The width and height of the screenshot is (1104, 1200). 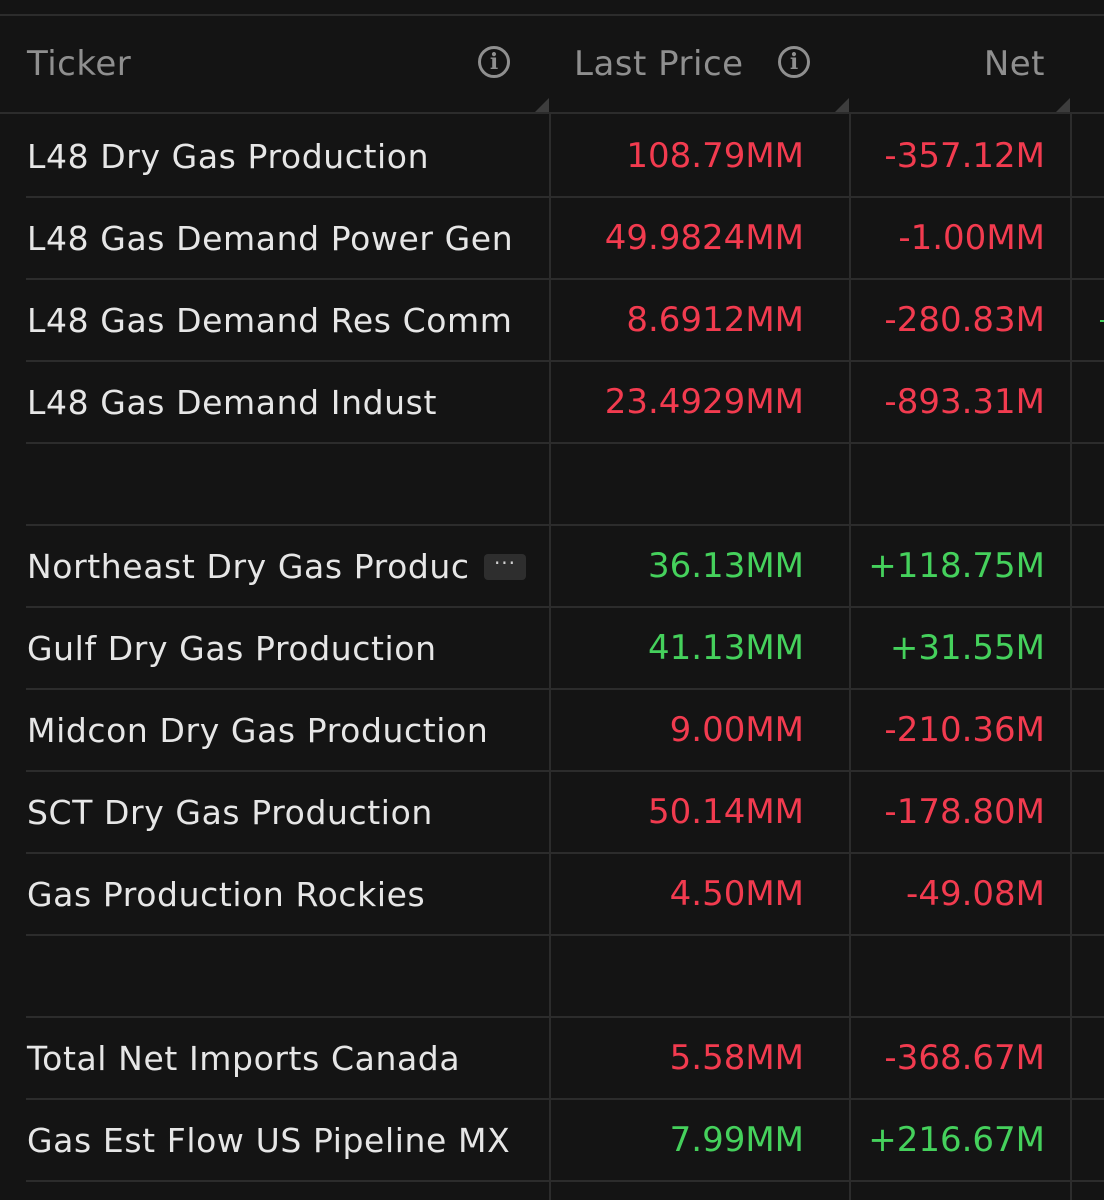 I want to click on ellipsis-icon: ···, so click(x=505, y=566).